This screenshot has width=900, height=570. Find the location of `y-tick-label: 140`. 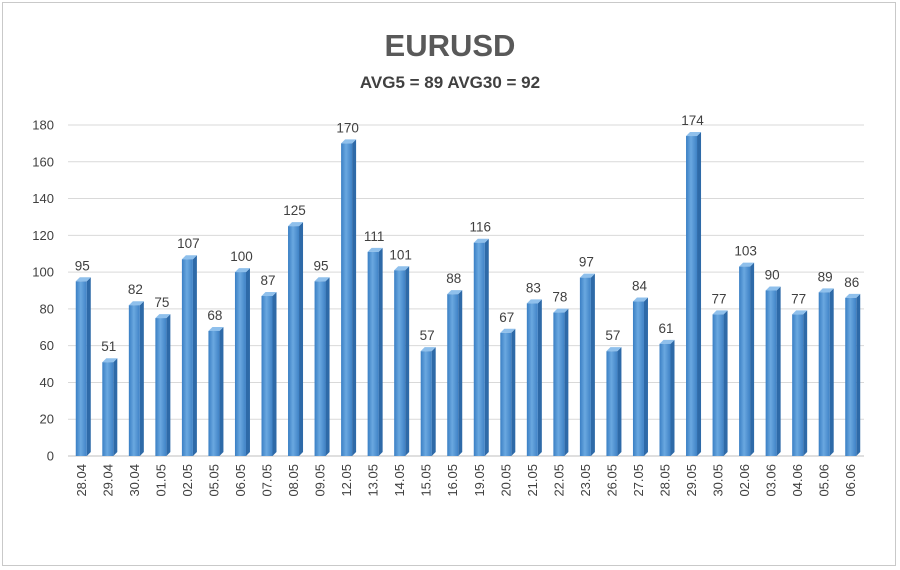

y-tick-label: 140 is located at coordinates (43, 198).